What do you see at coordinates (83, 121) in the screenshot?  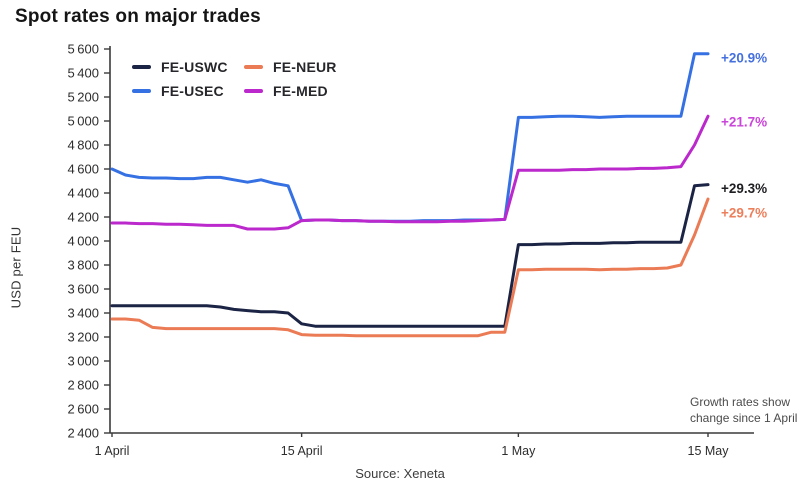 I see `y-tick-label: 5 000` at bounding box center [83, 121].